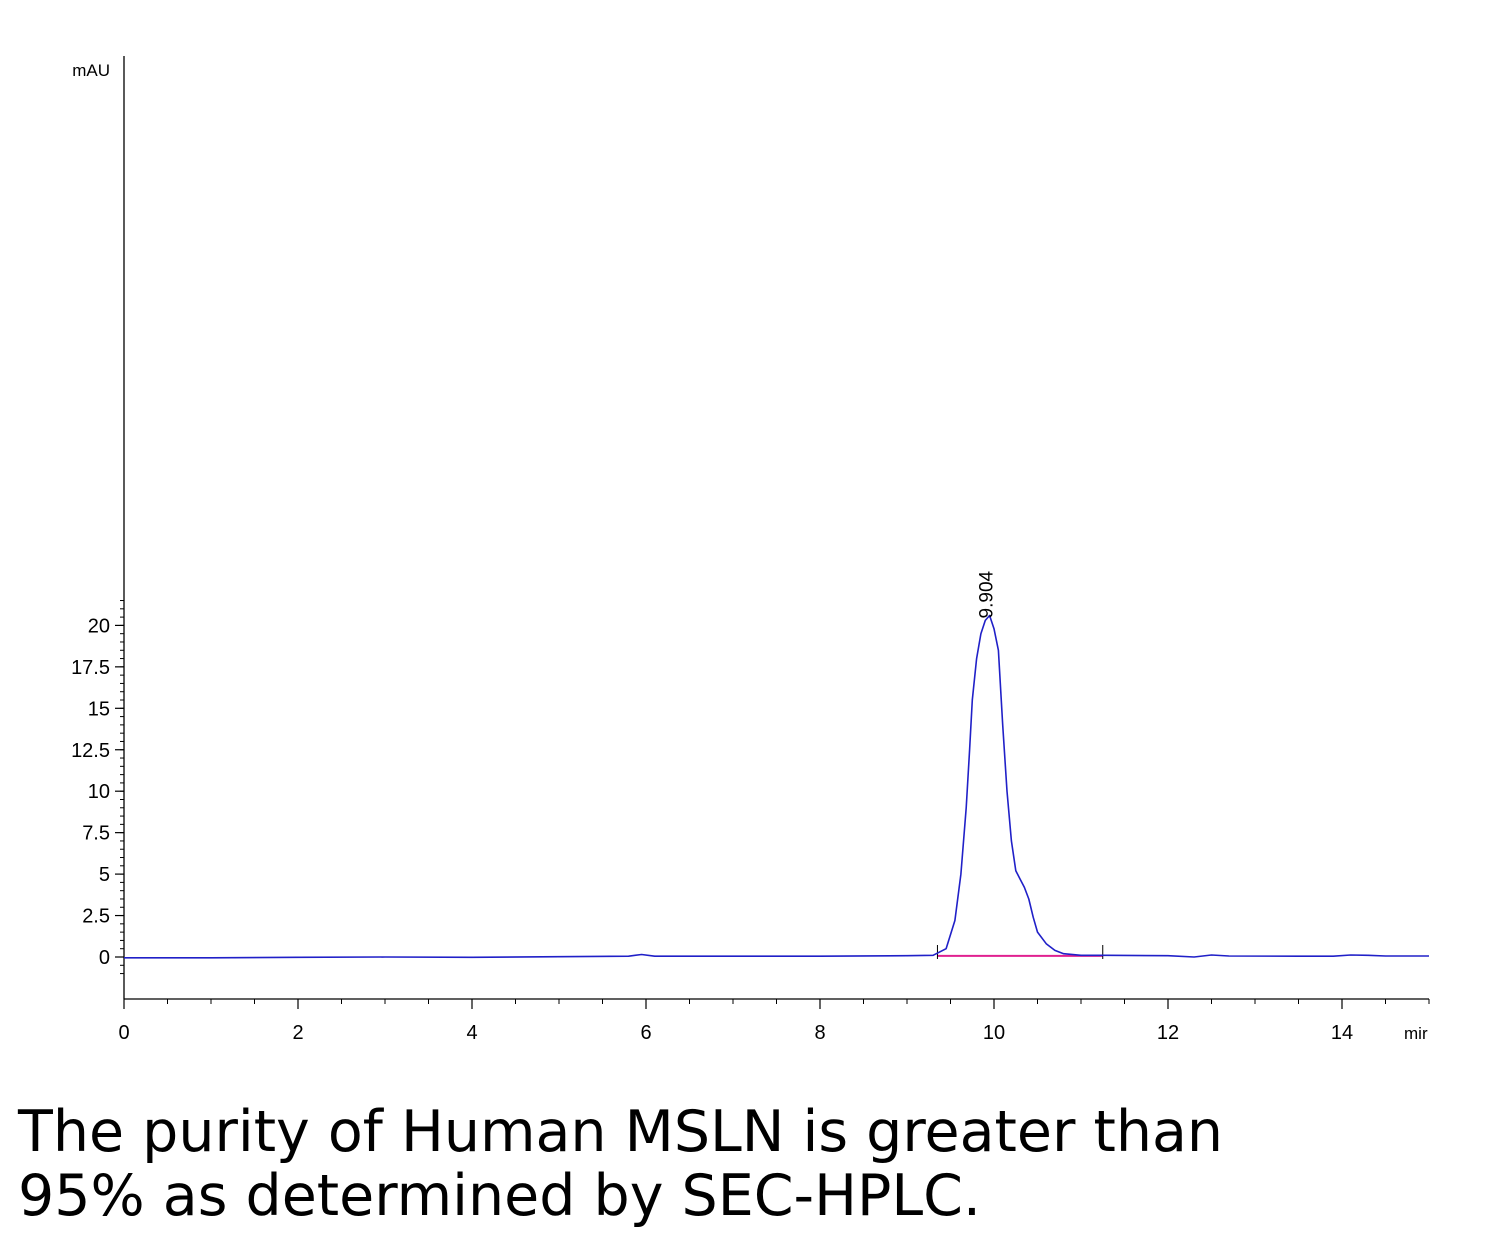 The width and height of the screenshot is (1500, 1252). Describe the element at coordinates (471, 1033) in the screenshot. I see `x-tick-label: 4` at that location.